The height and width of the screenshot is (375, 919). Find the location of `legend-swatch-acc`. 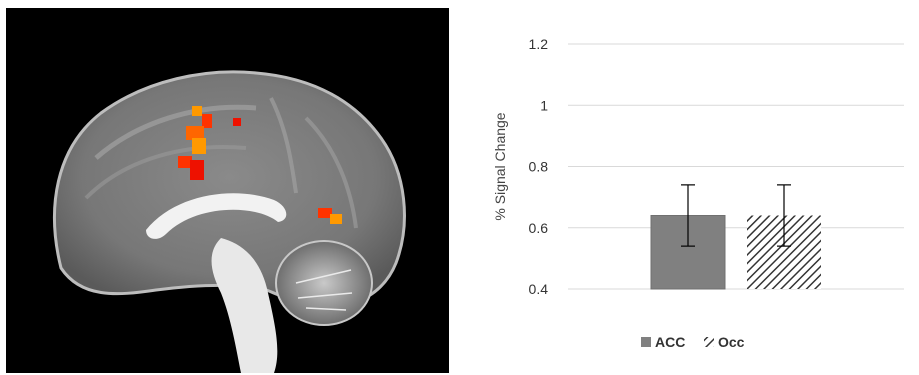

legend-swatch-acc is located at coordinates (646, 342).